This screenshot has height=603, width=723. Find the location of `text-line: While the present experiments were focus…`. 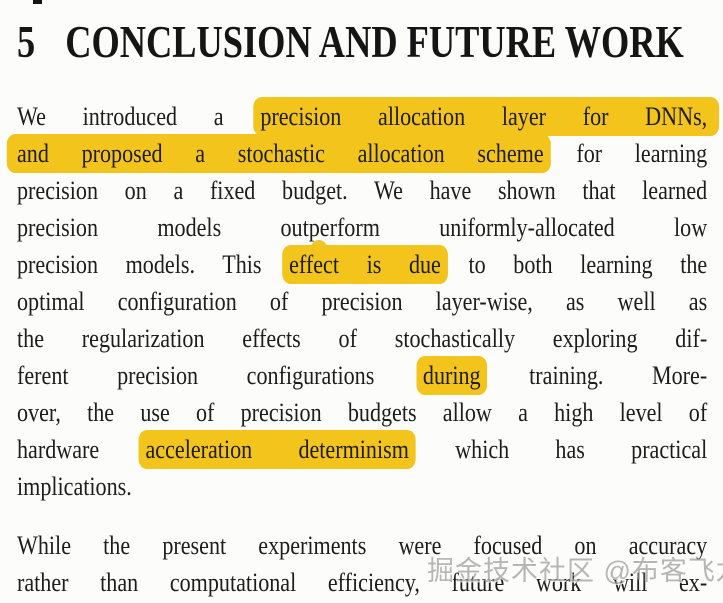

text-line: While the present experiments were focus… is located at coordinates (362, 545).